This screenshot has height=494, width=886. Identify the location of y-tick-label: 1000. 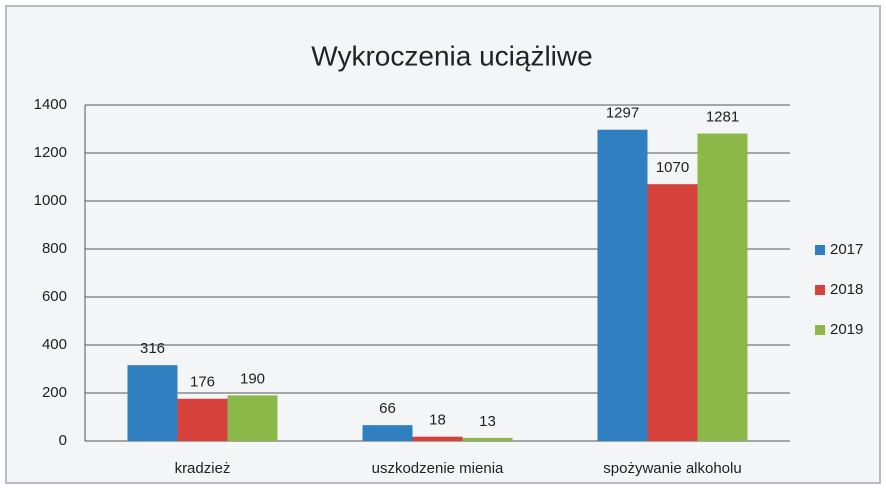
(50, 200).